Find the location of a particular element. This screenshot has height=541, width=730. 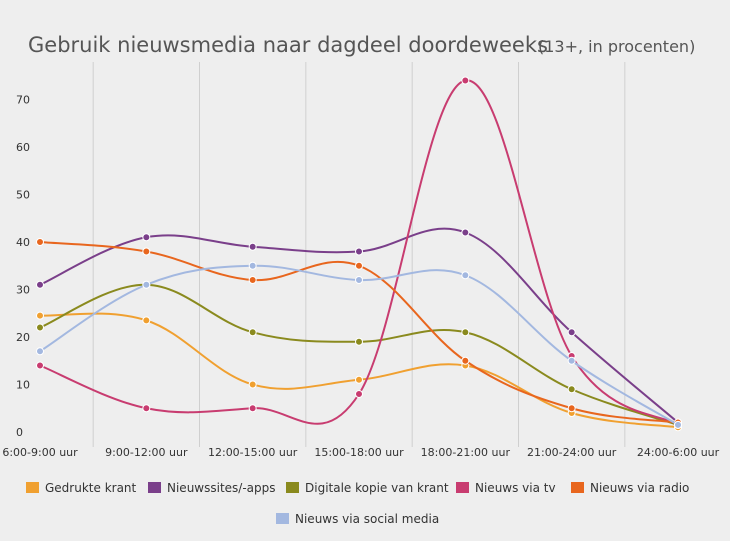

y-tick-label: 0 is located at coordinates (19, 432).